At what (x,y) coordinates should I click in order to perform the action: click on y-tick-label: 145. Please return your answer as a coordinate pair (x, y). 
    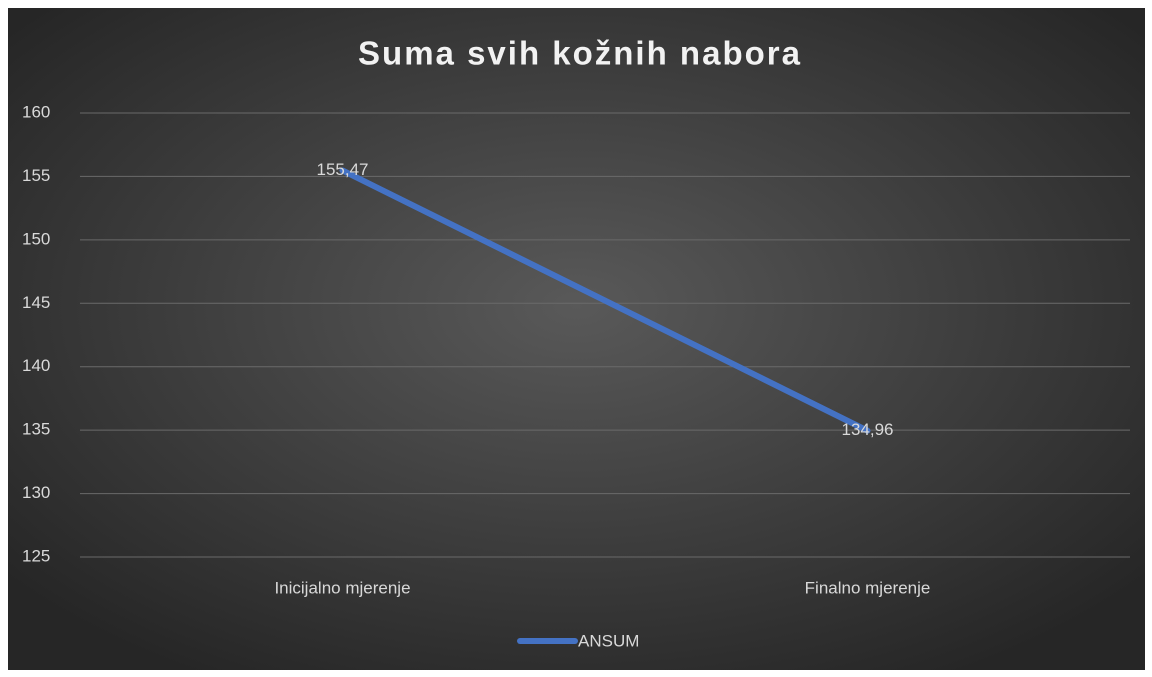
    Looking at the image, I should click on (36, 302).